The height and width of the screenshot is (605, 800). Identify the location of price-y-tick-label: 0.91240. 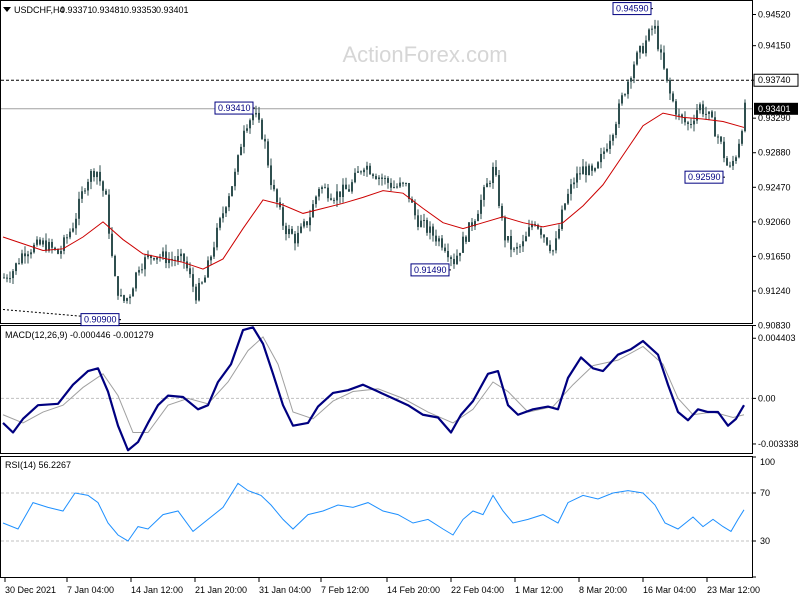
(774, 291).